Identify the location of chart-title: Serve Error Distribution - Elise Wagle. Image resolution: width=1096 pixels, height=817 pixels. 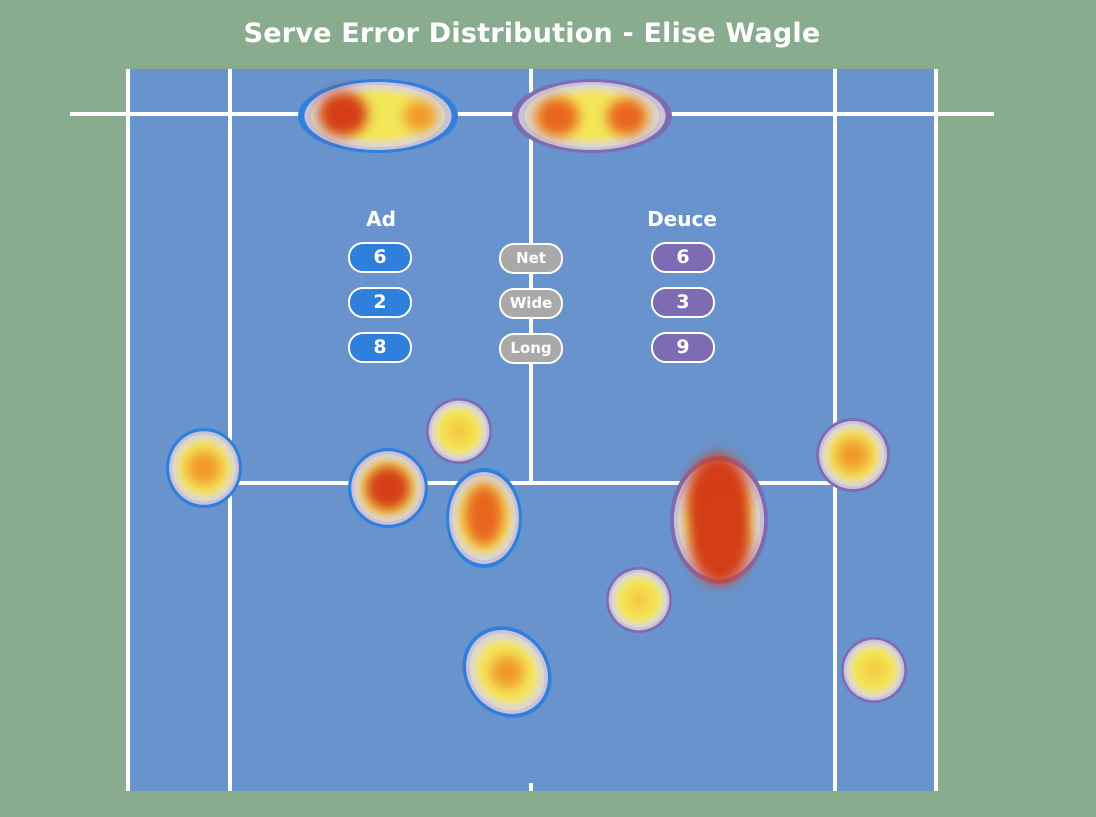
(532, 33).